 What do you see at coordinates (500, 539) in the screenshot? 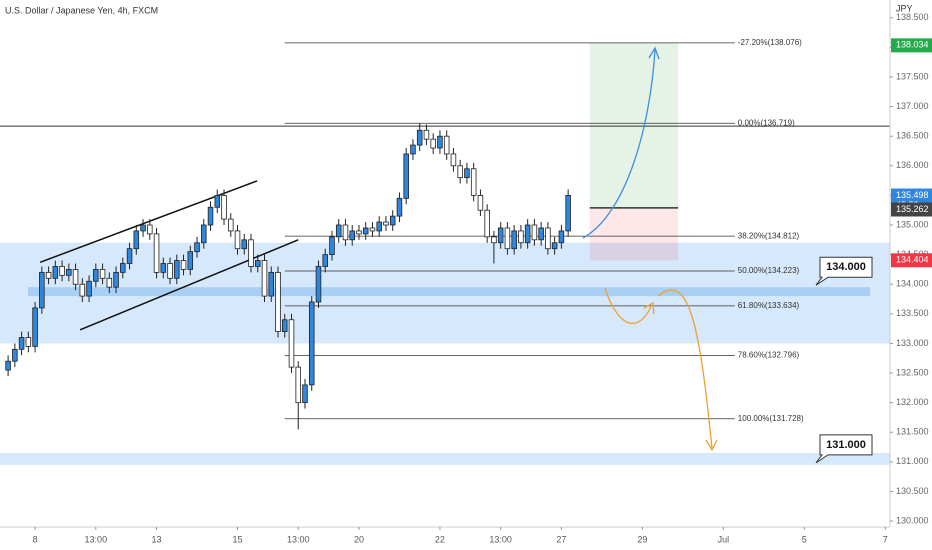
I see `x-tick-label: 13:00` at bounding box center [500, 539].